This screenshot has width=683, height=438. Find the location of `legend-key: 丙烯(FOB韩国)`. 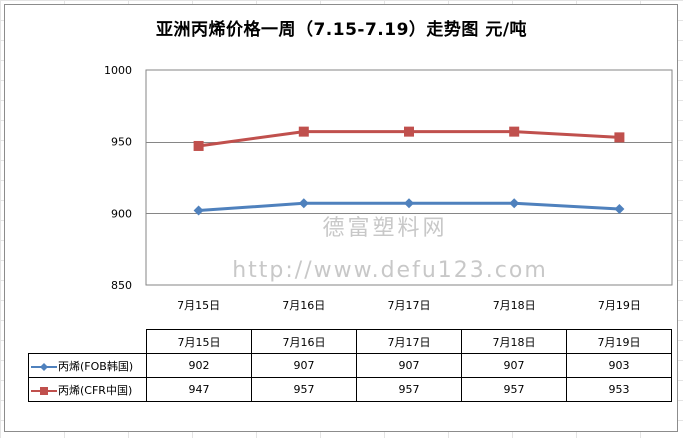

legend-key: 丙烯(FOB韩国) is located at coordinates (87, 365).